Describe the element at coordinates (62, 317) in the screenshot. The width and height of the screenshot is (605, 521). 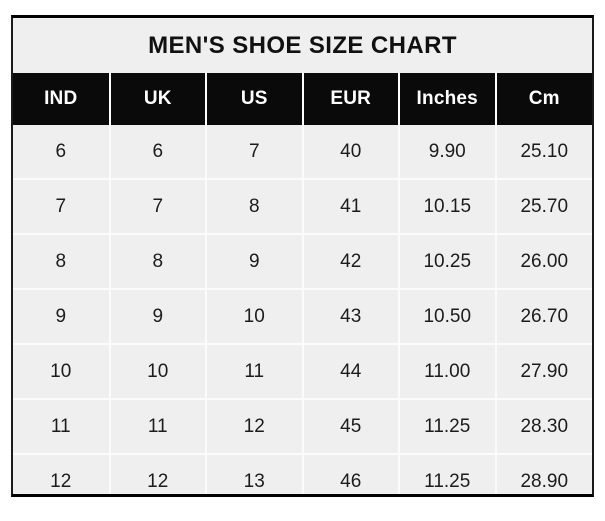
I see `cell-ind: 9` at that location.